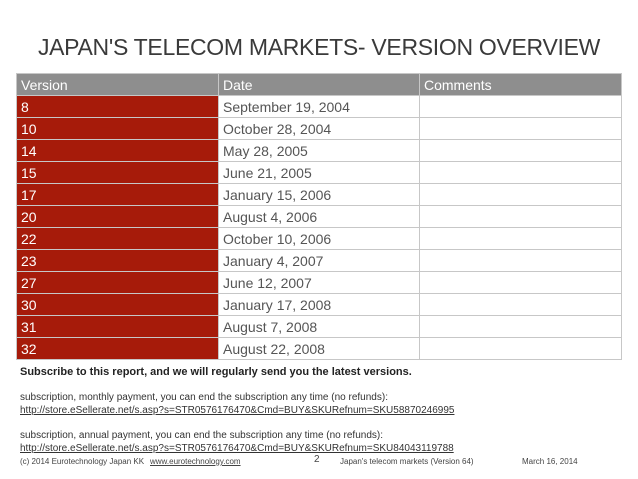  I want to click on date-cell: January 15, 2006, so click(319, 194).